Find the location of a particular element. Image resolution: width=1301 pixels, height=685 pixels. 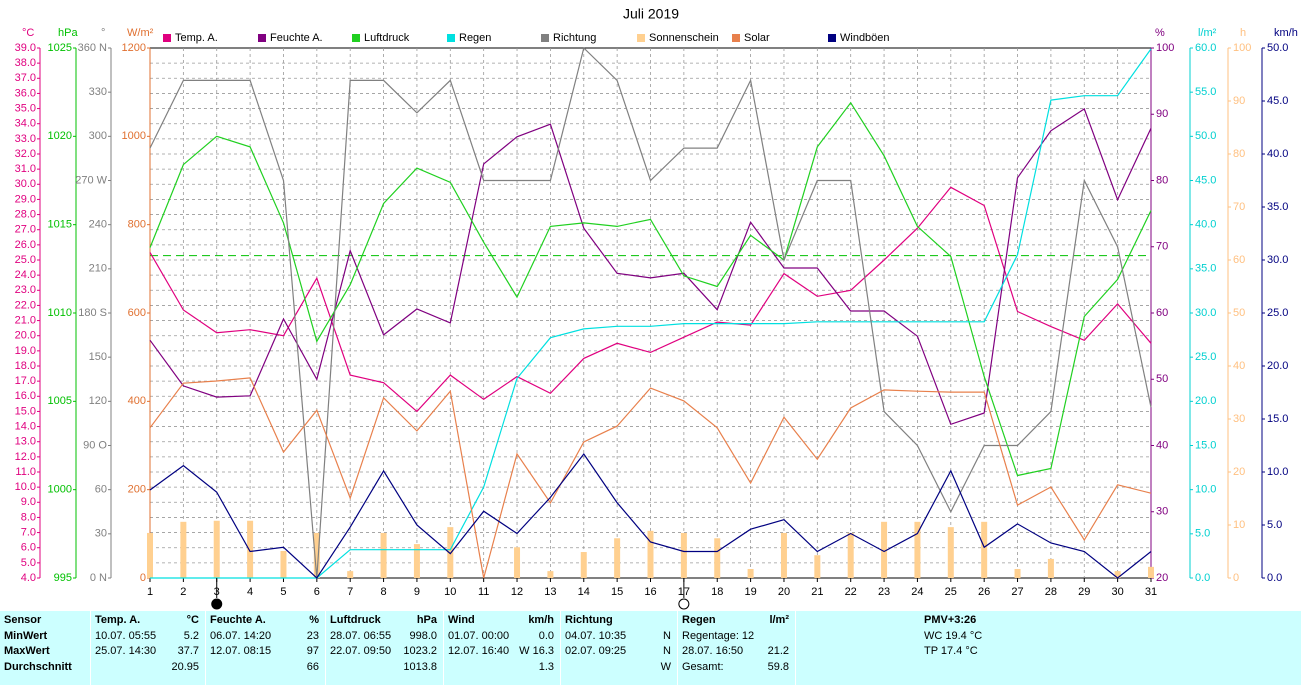

cell-text: 10.07. 05:55 is located at coordinates (126, 635).